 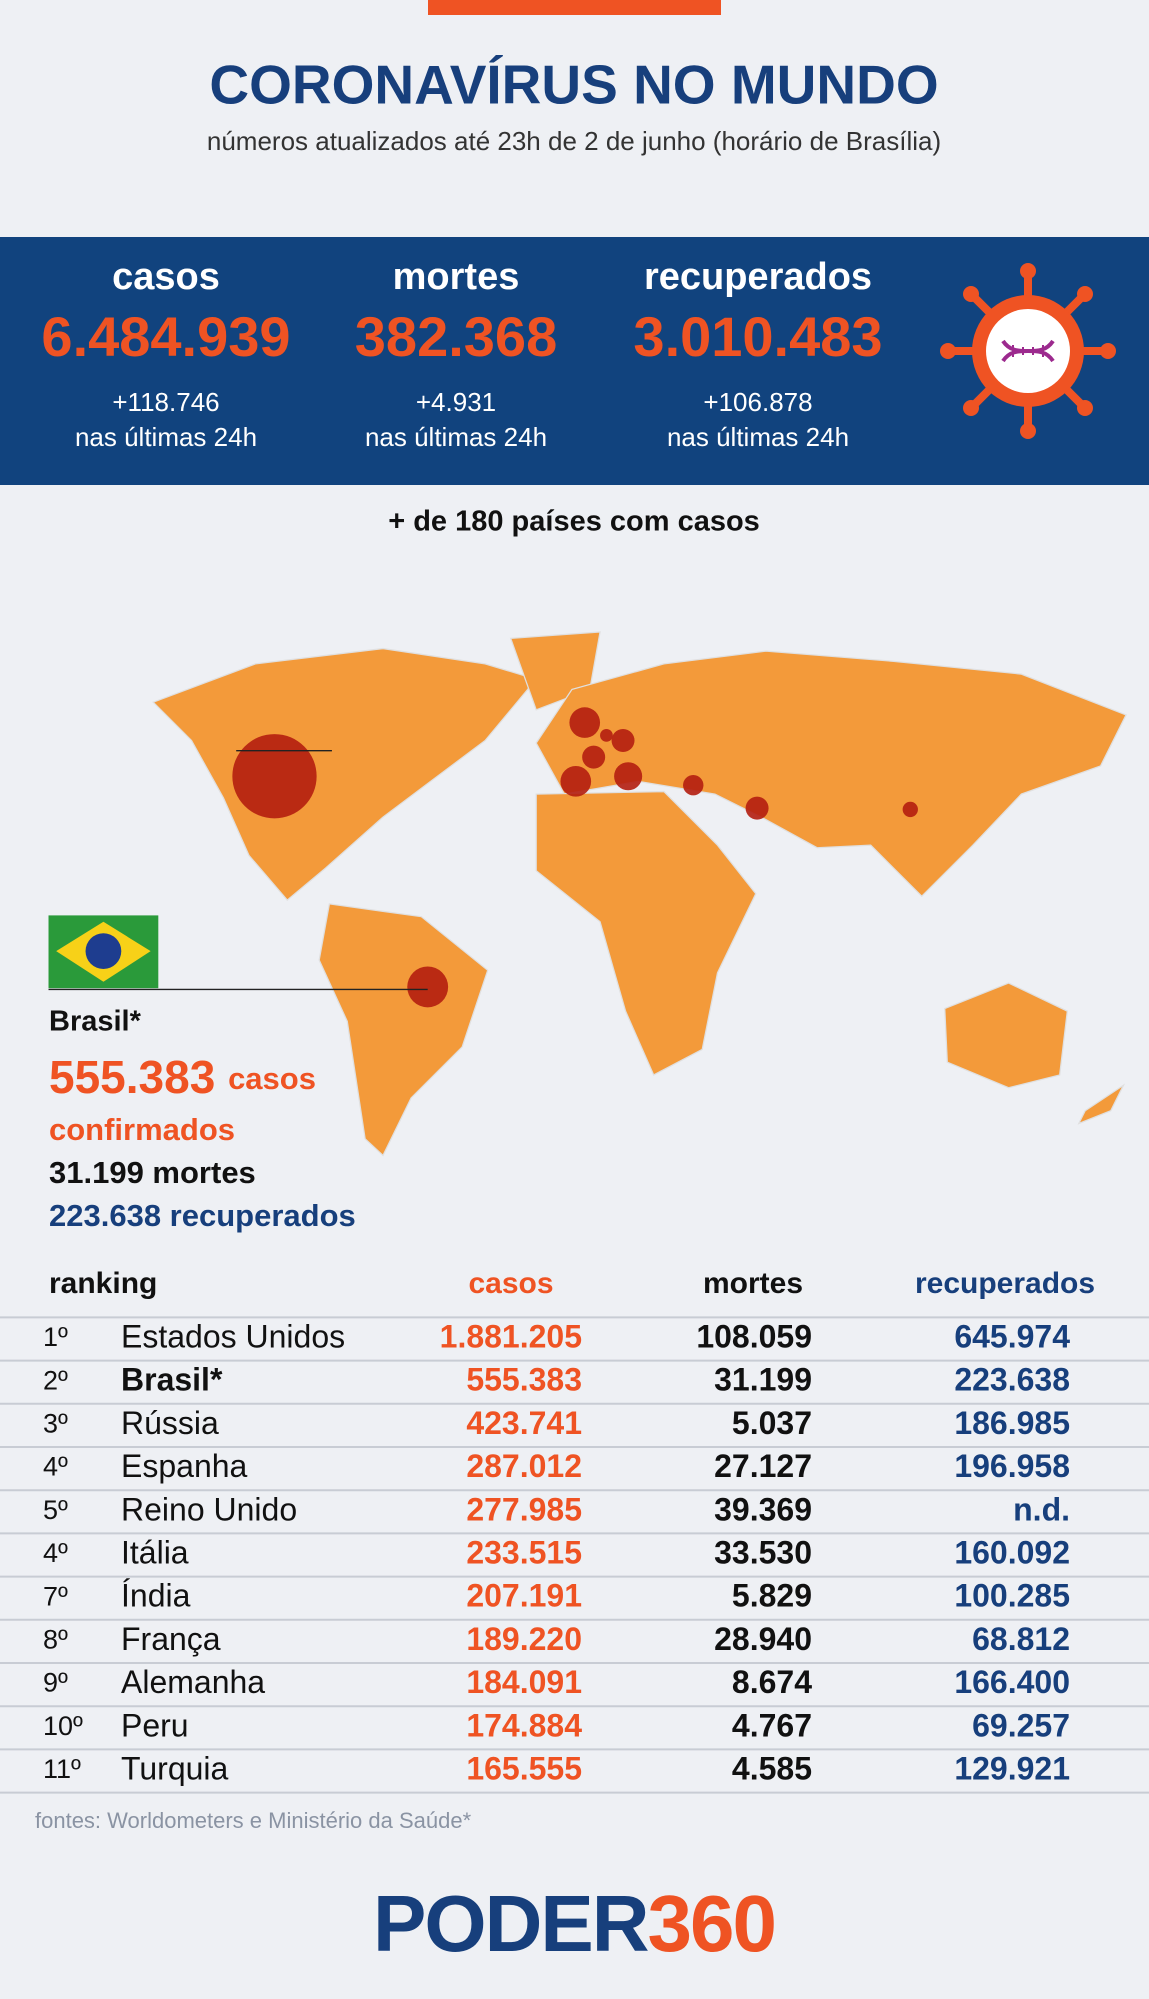 What do you see at coordinates (763, 1639) in the screenshot?
I see `deaths: 28.940` at bounding box center [763, 1639].